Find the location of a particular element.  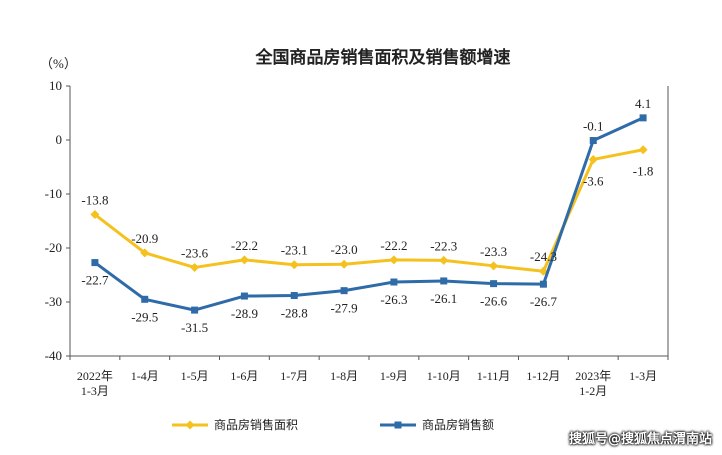

data-label: -3.6 is located at coordinates (593, 180).